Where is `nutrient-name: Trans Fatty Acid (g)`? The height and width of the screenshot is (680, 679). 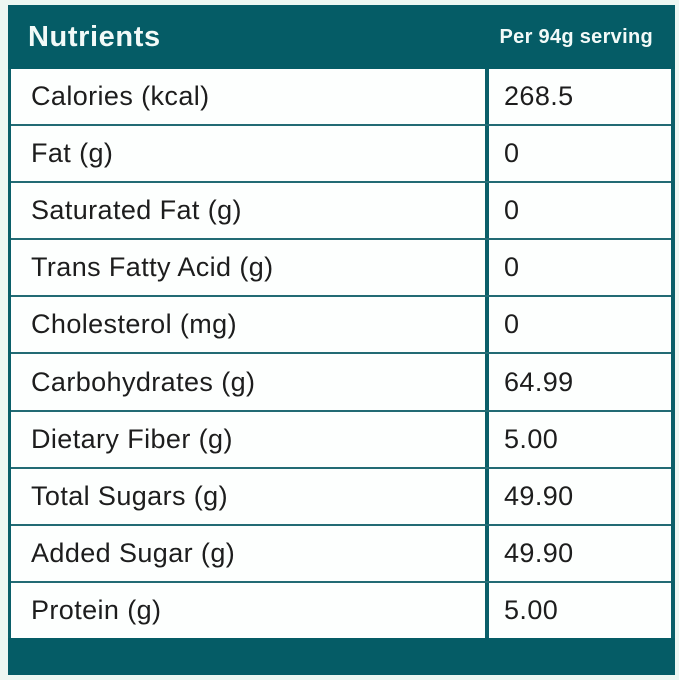
nutrient-name: Trans Fatty Acid (g) is located at coordinates (152, 267).